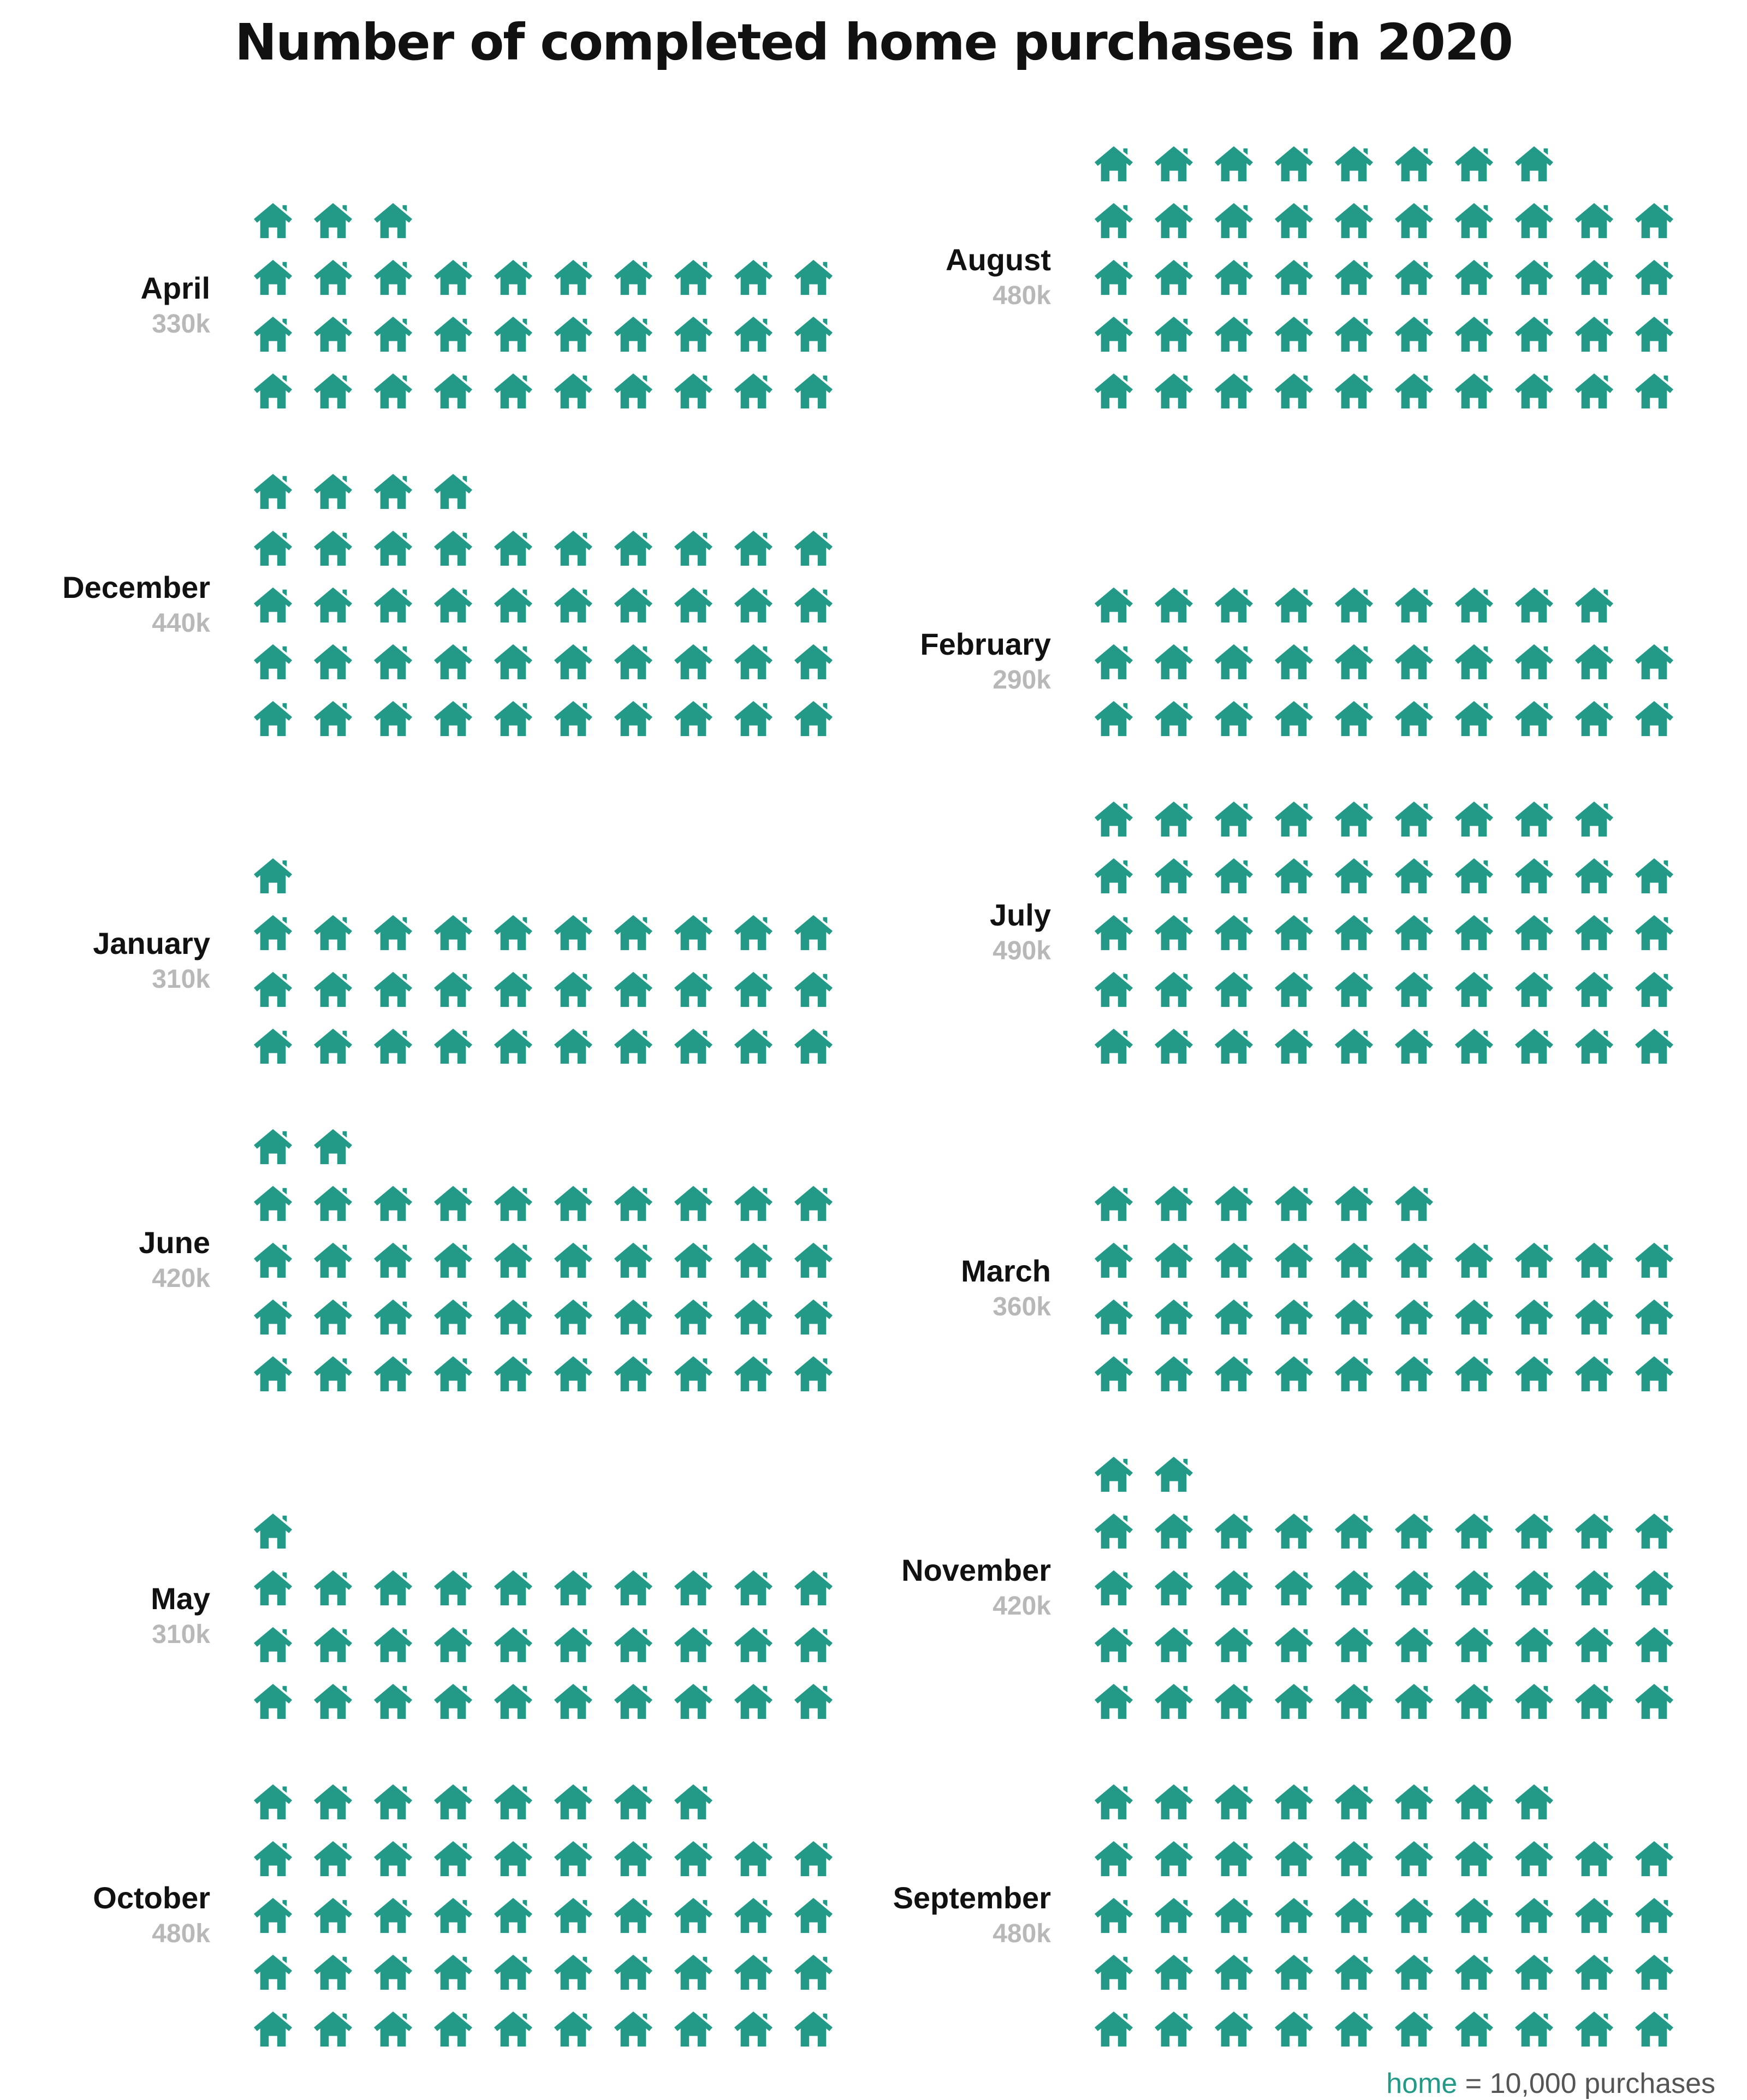 This screenshot has height=2100, width=1747. Describe the element at coordinates (1022, 680) in the screenshot. I see `value-label: 290k` at that location.